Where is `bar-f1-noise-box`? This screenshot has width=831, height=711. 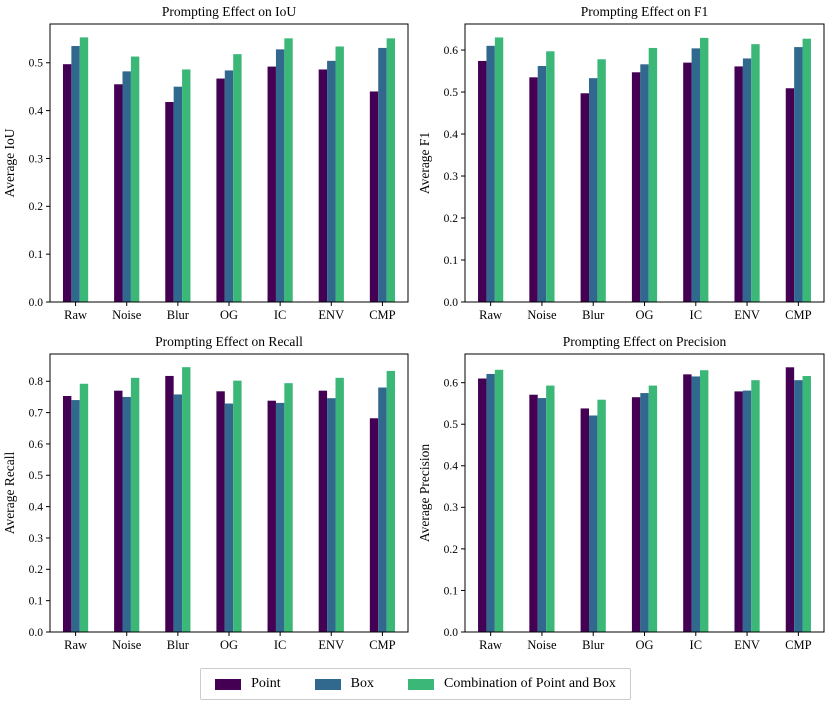
bar-f1-noise-box is located at coordinates (542, 184).